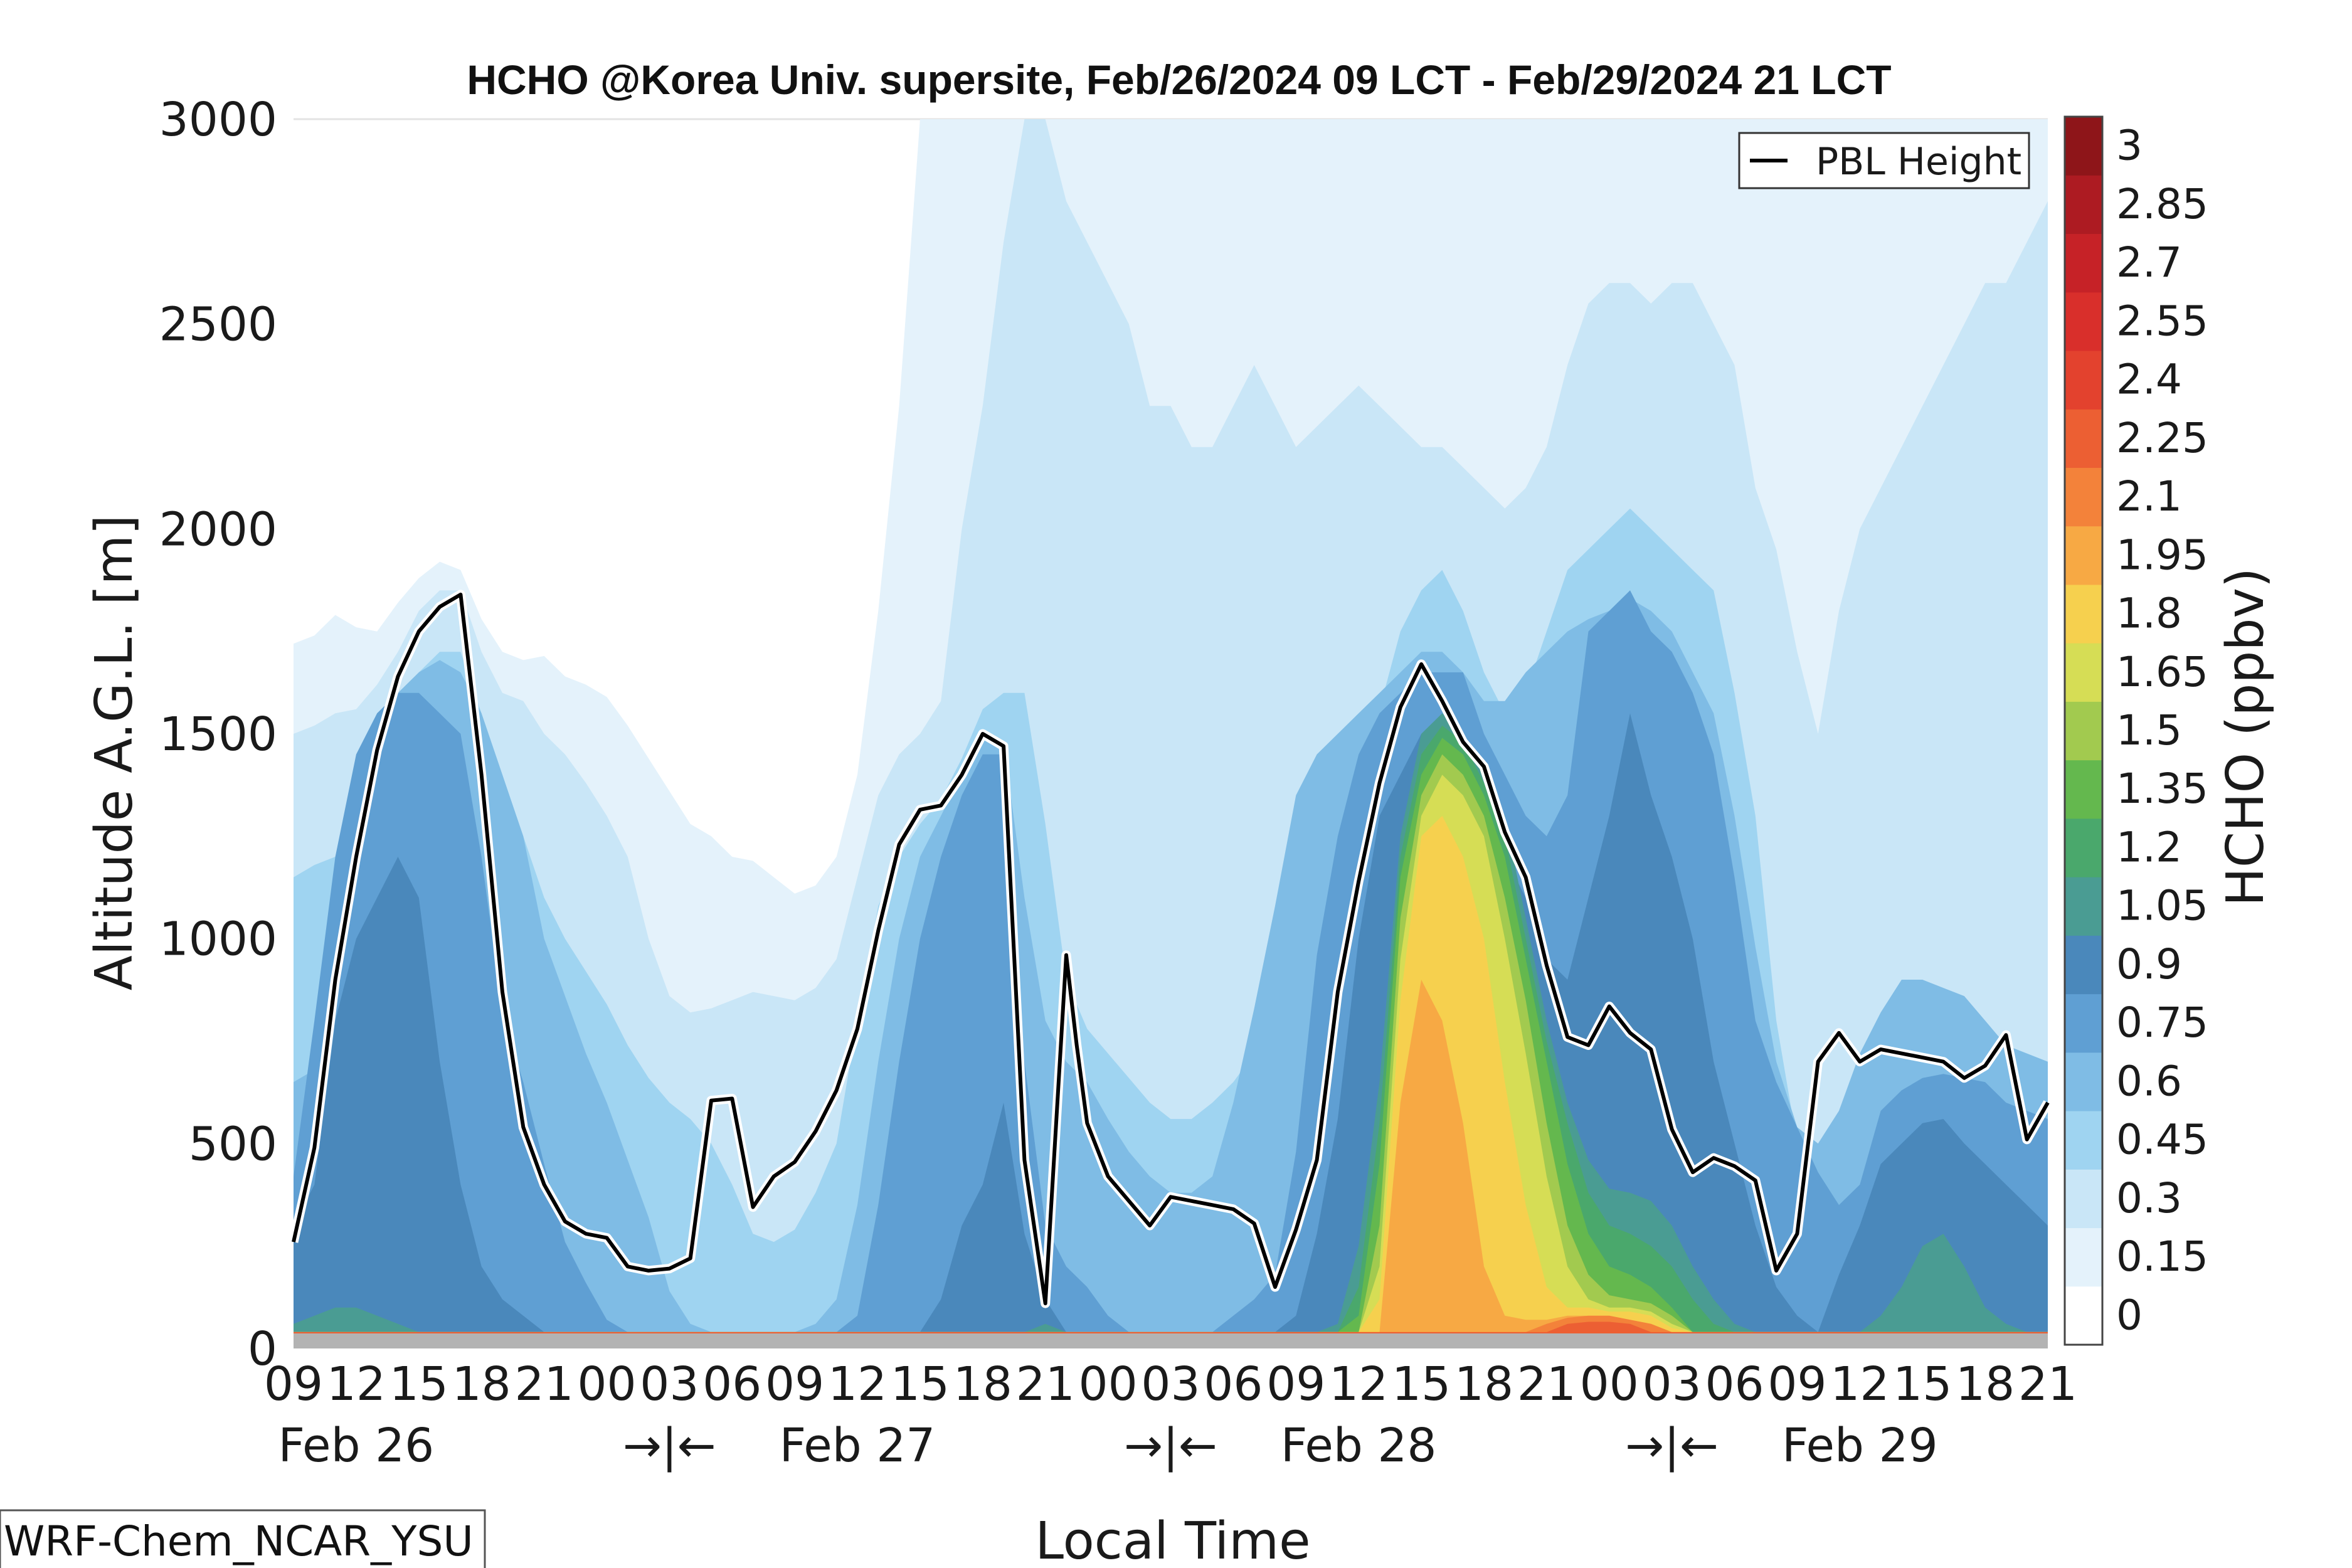 The image size is (2352, 1568). Describe the element at coordinates (2149, 731) in the screenshot. I see `colorbar-tick-label: 1.5` at that location.